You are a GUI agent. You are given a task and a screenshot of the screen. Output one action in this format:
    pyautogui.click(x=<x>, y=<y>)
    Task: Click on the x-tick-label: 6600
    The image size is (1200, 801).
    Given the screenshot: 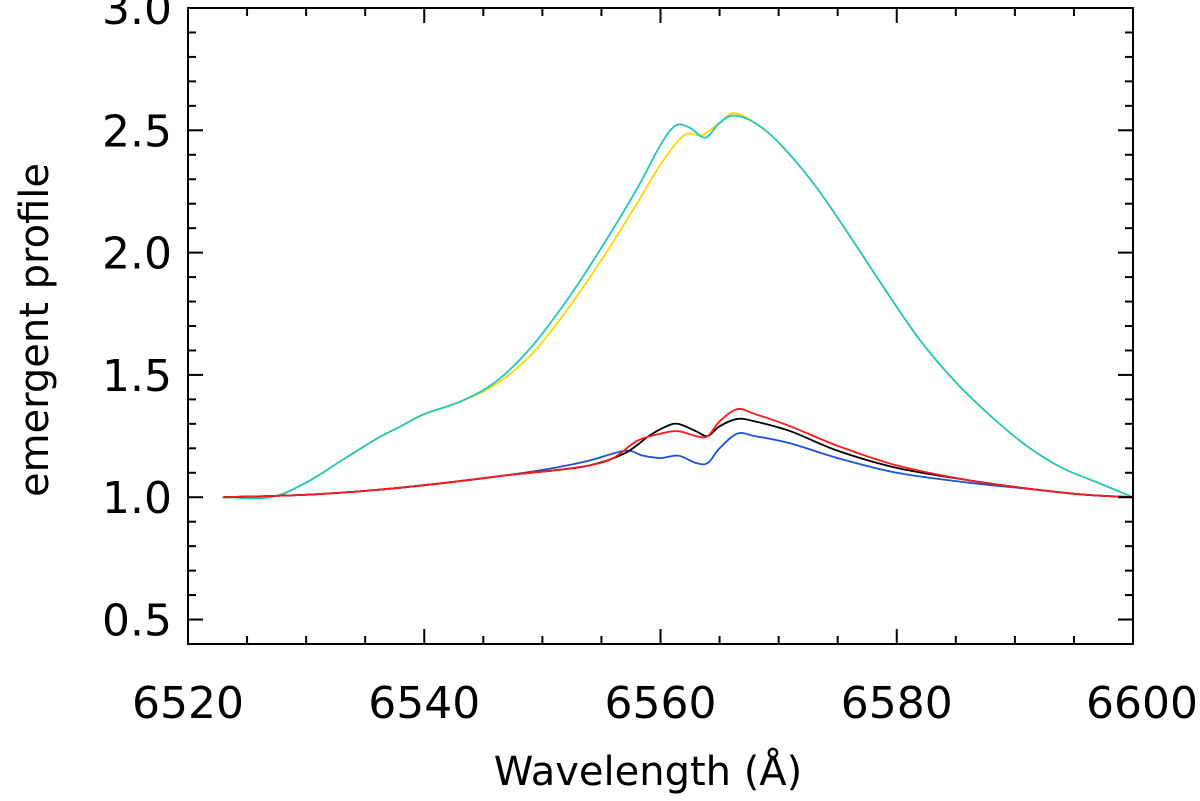 What is the action you would take?
    pyautogui.click(x=1142, y=703)
    